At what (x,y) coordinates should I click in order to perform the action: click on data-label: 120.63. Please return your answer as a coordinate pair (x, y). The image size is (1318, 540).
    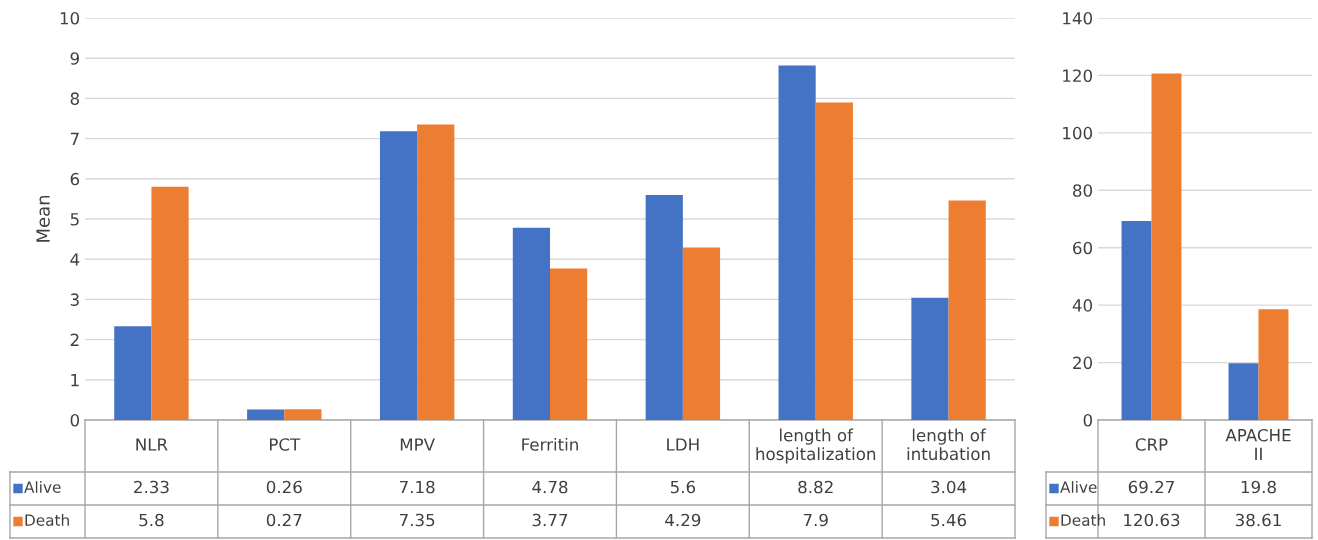
    Looking at the image, I should click on (1152, 520).